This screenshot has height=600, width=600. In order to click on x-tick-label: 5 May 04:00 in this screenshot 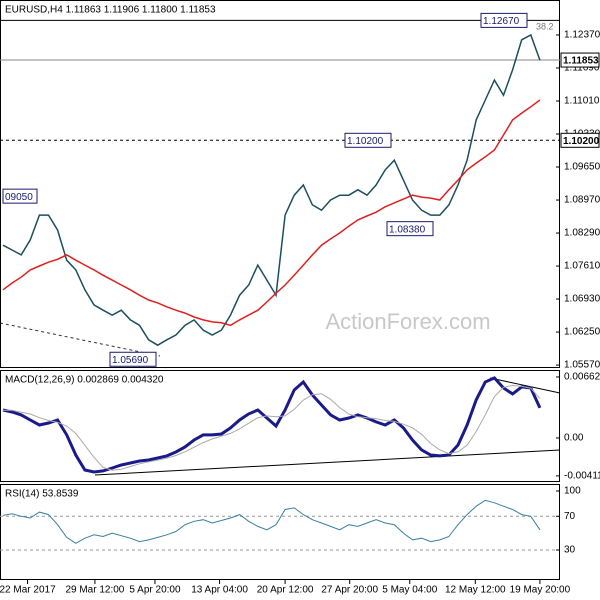, I will do `click(409, 590)`.